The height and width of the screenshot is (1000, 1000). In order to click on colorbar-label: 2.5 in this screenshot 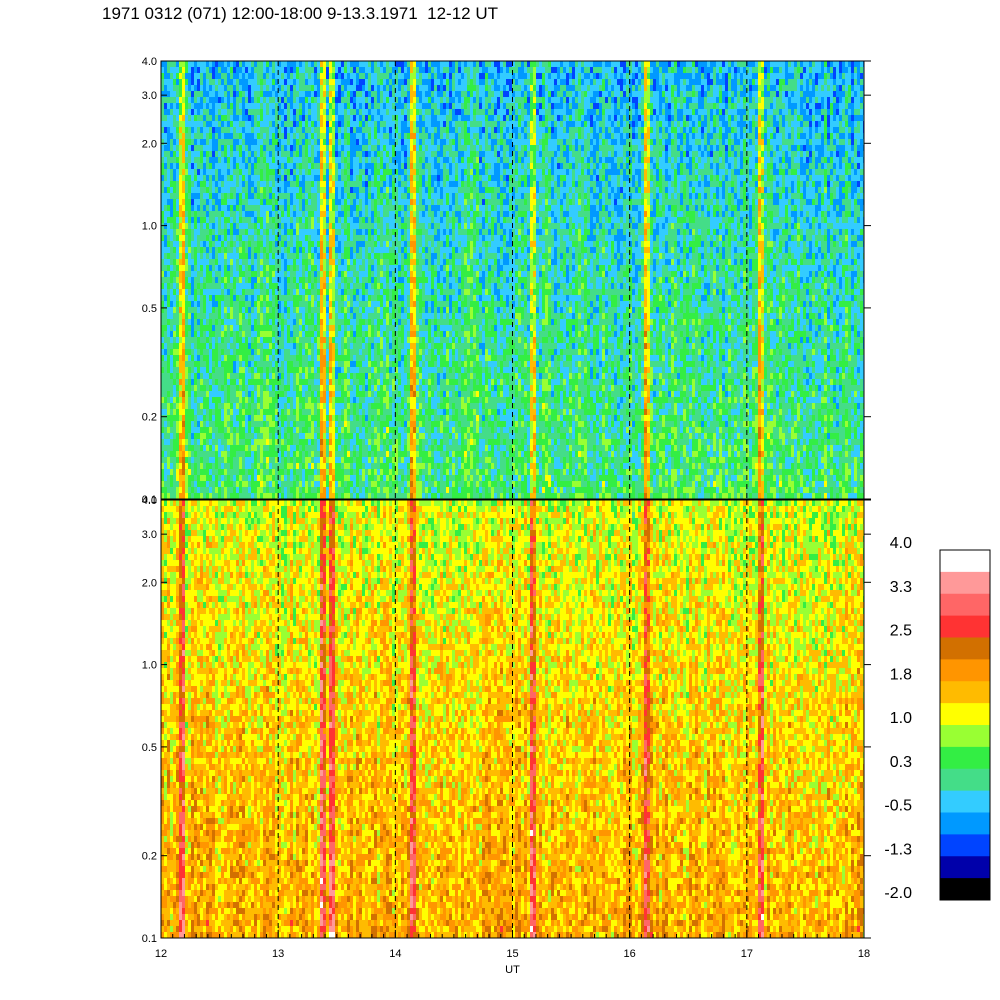, I will do `click(901, 631)`.